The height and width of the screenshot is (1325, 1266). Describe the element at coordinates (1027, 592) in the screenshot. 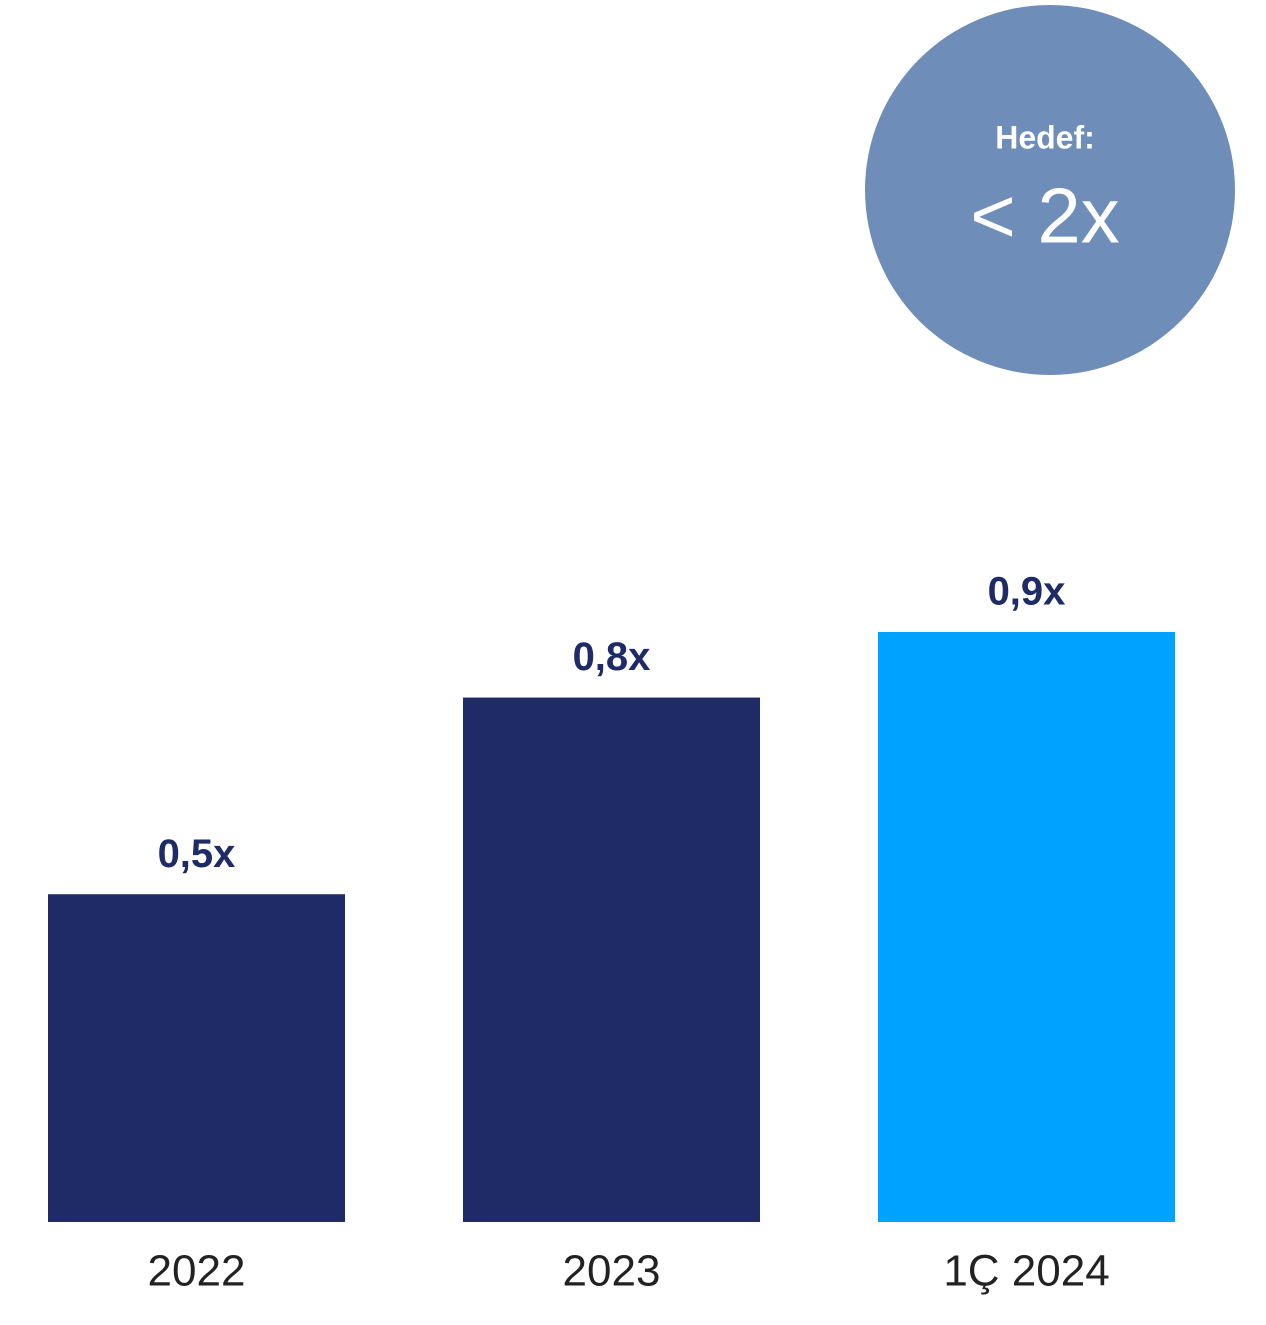

I see `value-label: 0,9x` at that location.